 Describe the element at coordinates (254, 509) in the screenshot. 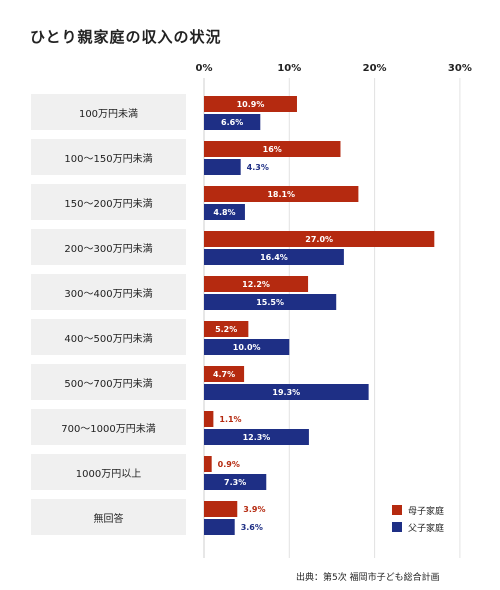

I see `data-label: 3.9%` at that location.